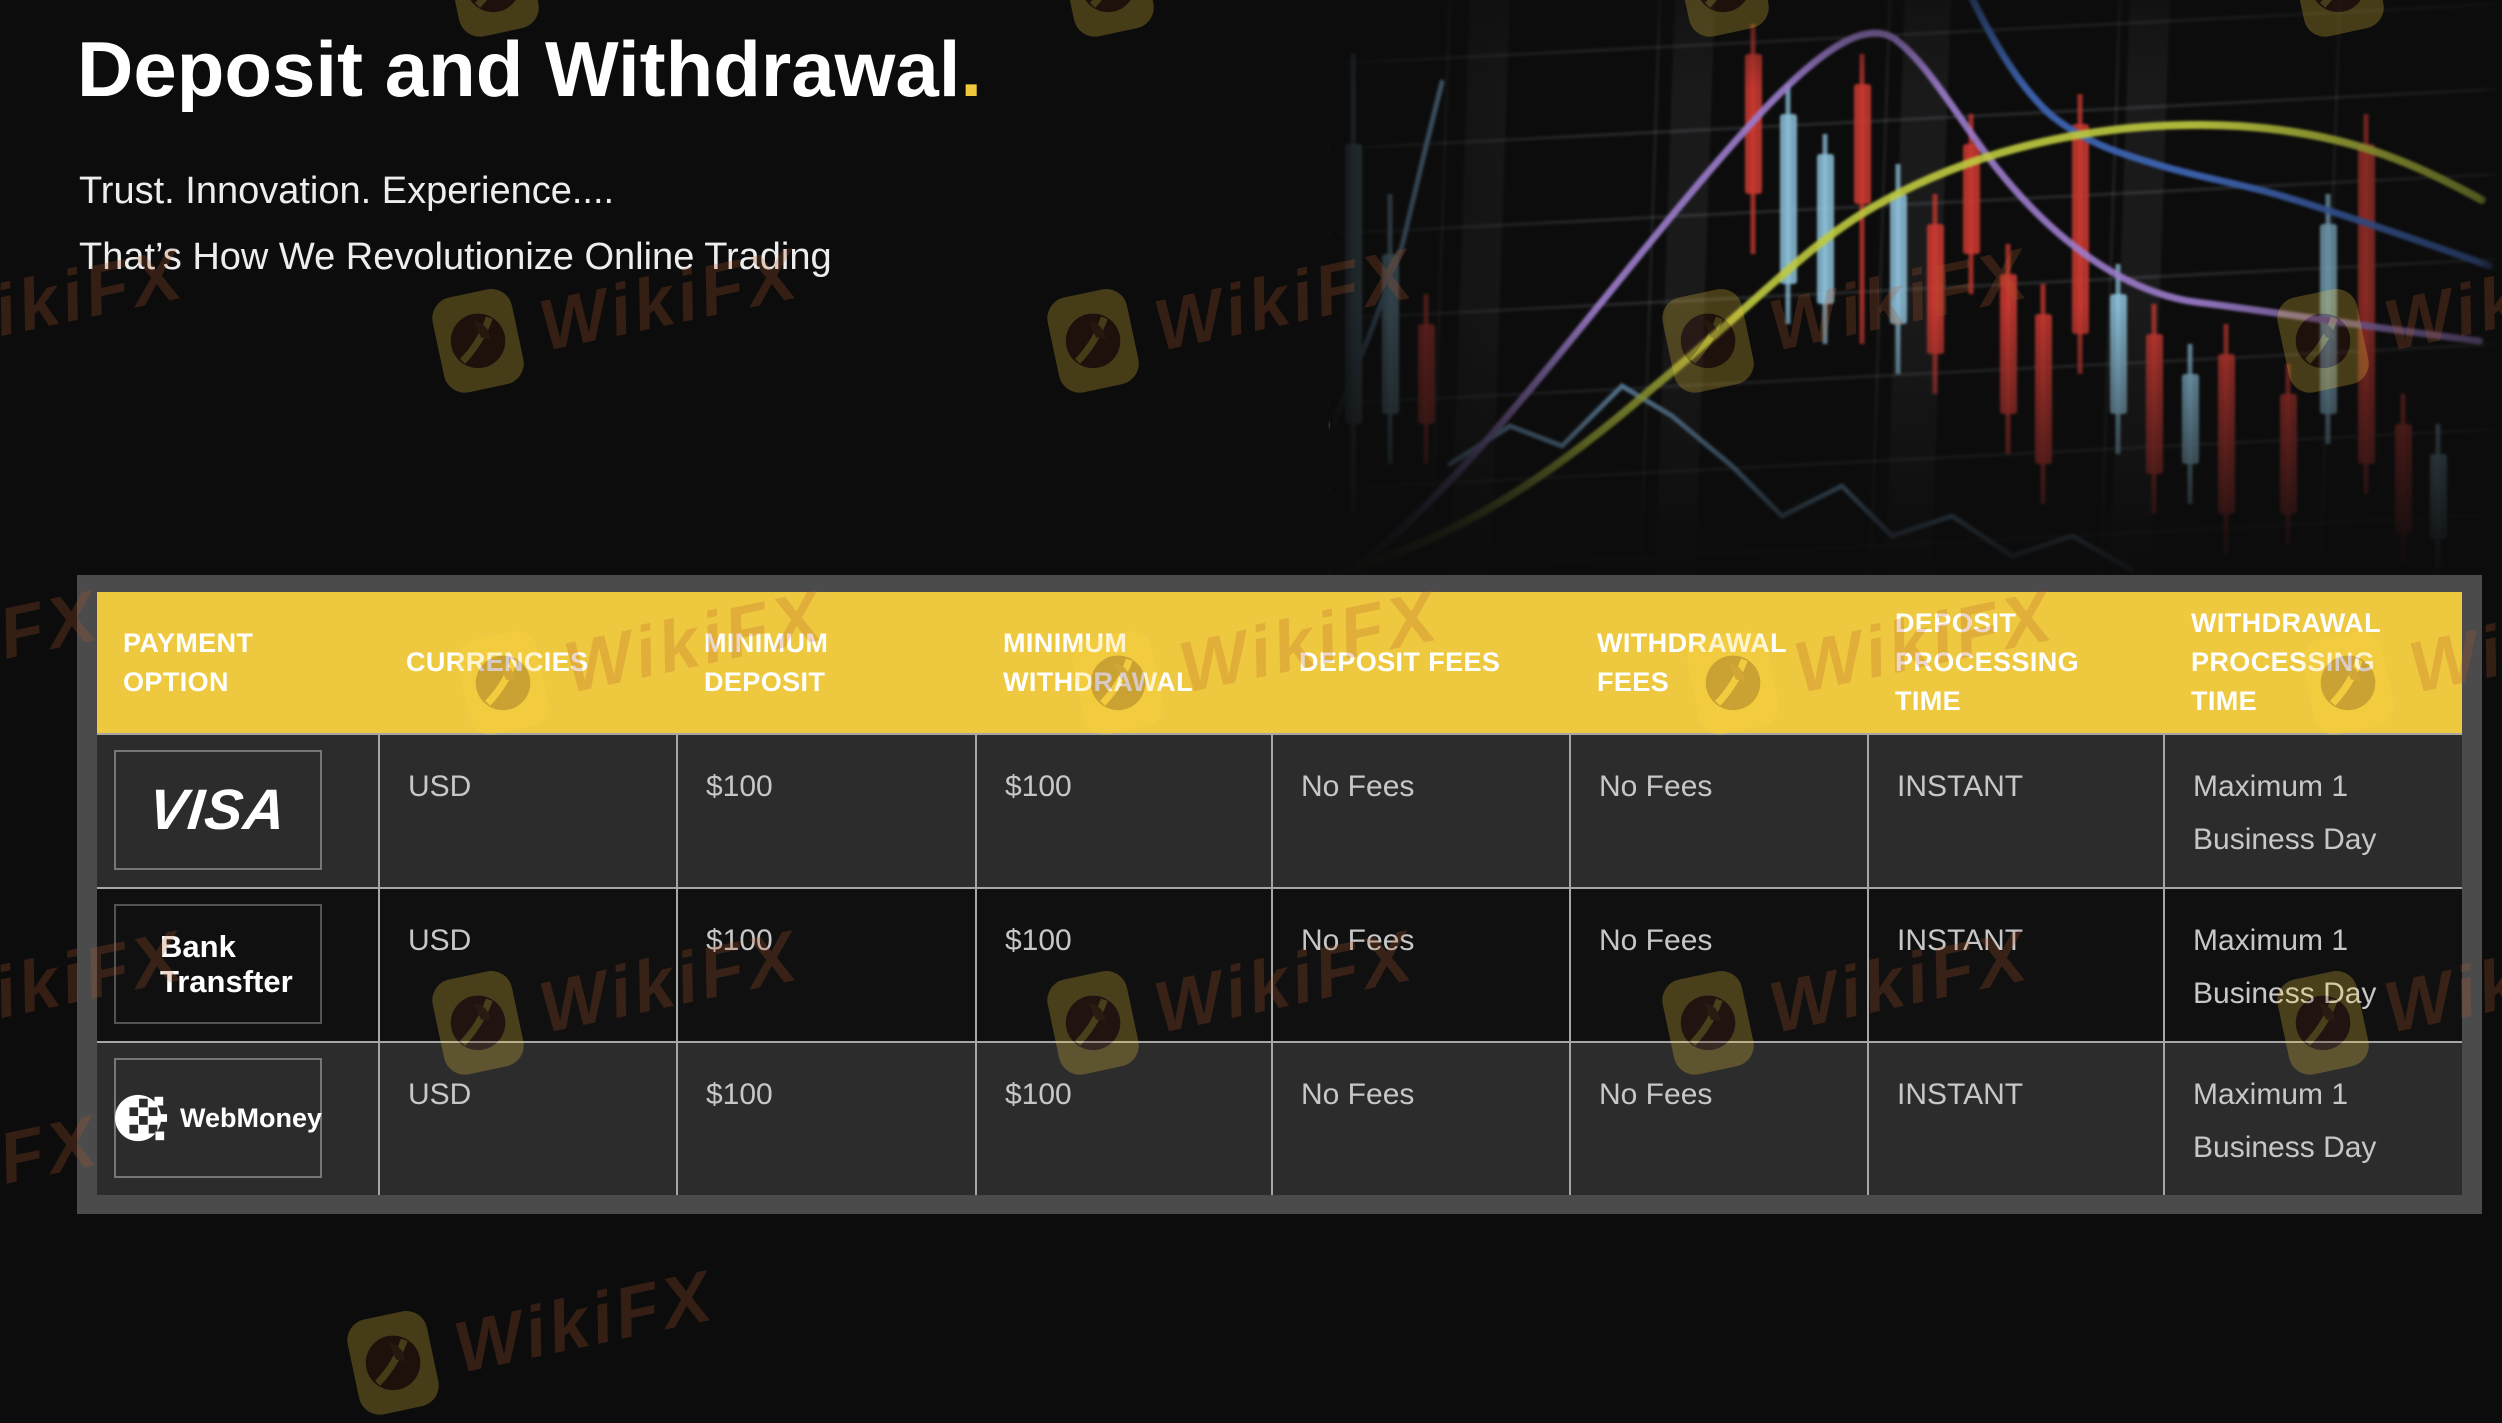 The height and width of the screenshot is (1423, 2502). Describe the element at coordinates (1692, 662) in the screenshot. I see `column-header-withdrawal-fees: WITHDRAWAL FEES` at that location.